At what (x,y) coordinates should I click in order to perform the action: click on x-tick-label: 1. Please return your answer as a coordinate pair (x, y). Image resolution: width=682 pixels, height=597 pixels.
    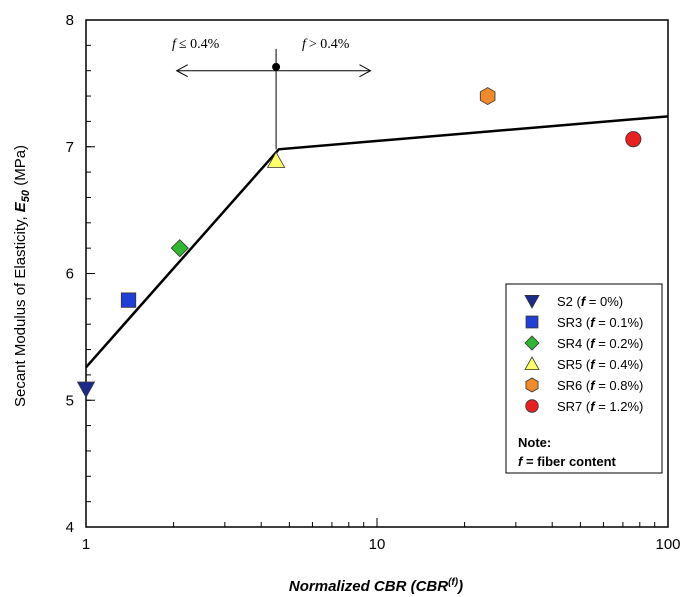
    Looking at the image, I should click on (86, 544).